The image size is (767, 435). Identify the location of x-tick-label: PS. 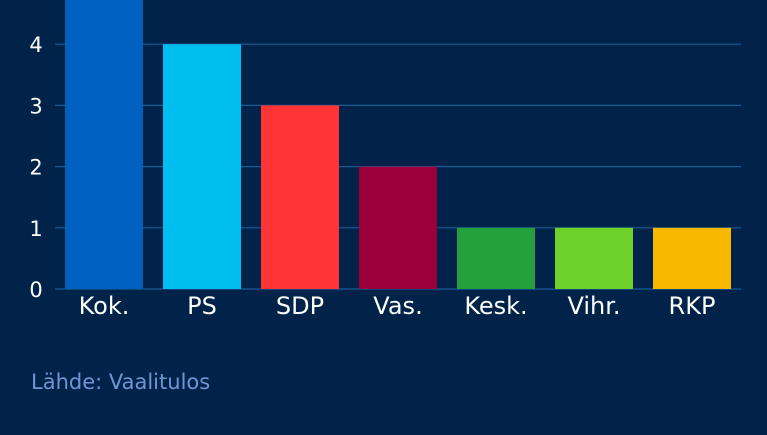
(202, 306).